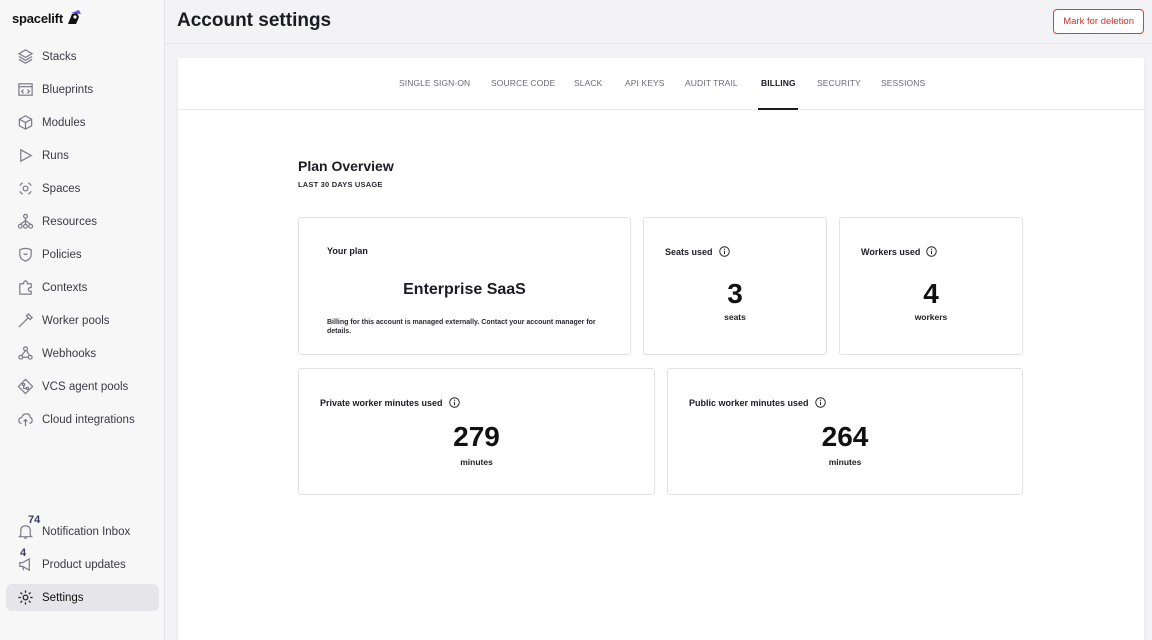 The image size is (1152, 640). I want to click on spacelift-logo: spacelift, so click(48, 18).